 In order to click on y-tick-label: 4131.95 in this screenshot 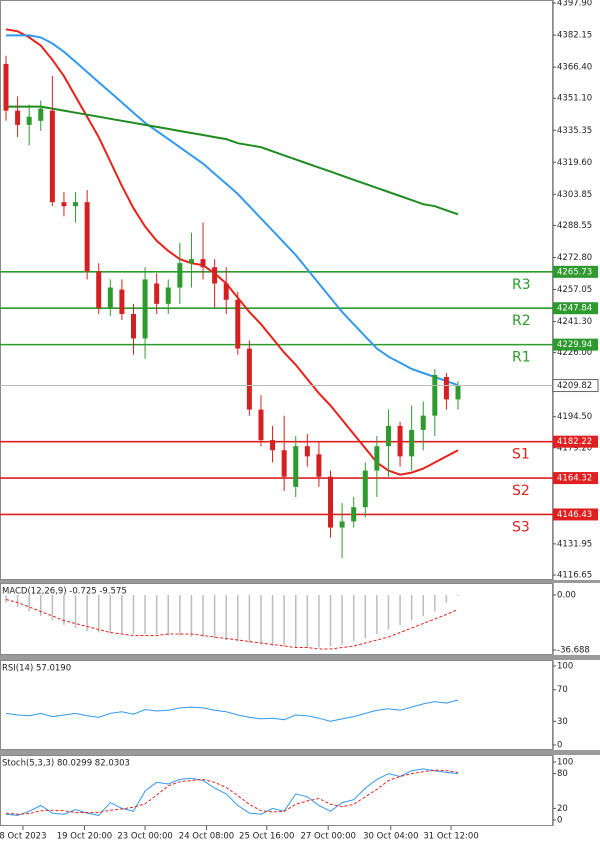, I will do `click(574, 544)`.